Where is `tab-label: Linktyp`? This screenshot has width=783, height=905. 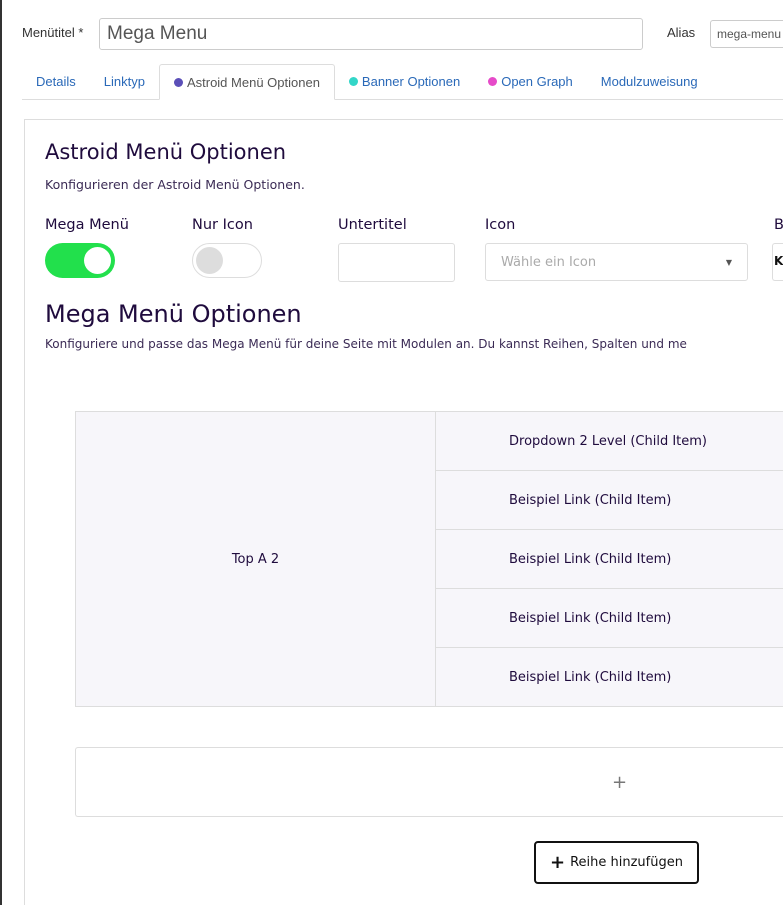
tab-label: Linktyp is located at coordinates (124, 81).